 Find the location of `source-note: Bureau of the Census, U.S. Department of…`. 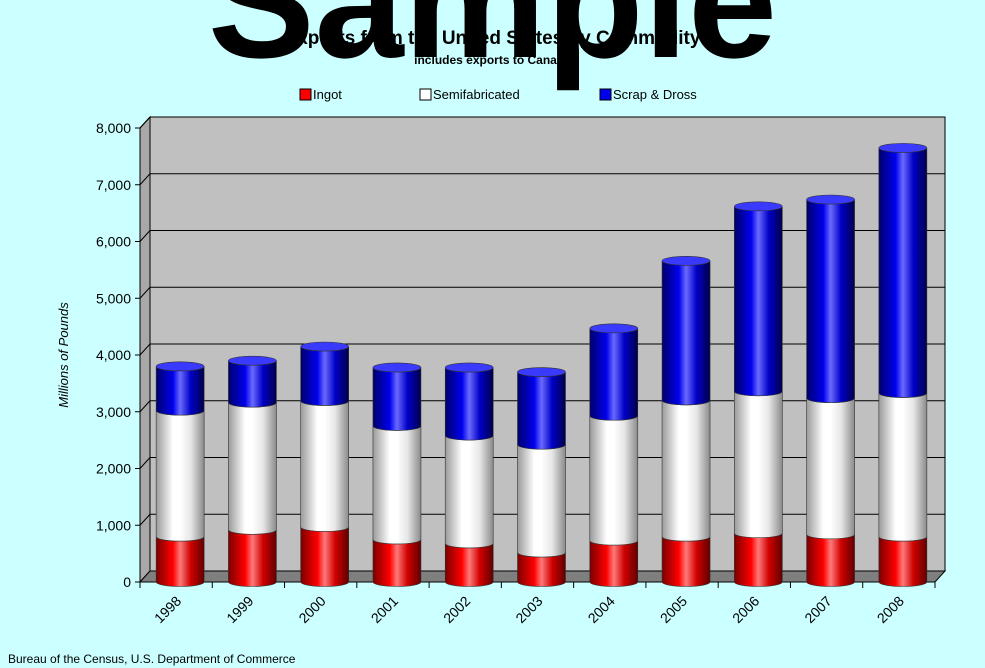

source-note: Bureau of the Census, U.S. Department of… is located at coordinates (152, 659).